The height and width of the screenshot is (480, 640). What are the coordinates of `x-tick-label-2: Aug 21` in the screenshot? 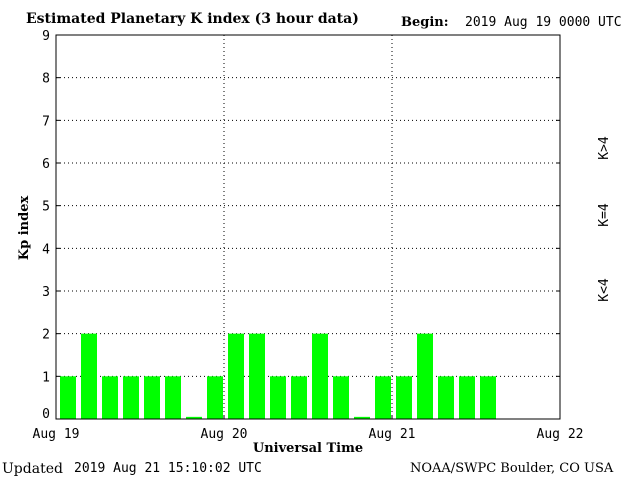 It's located at (392, 434).